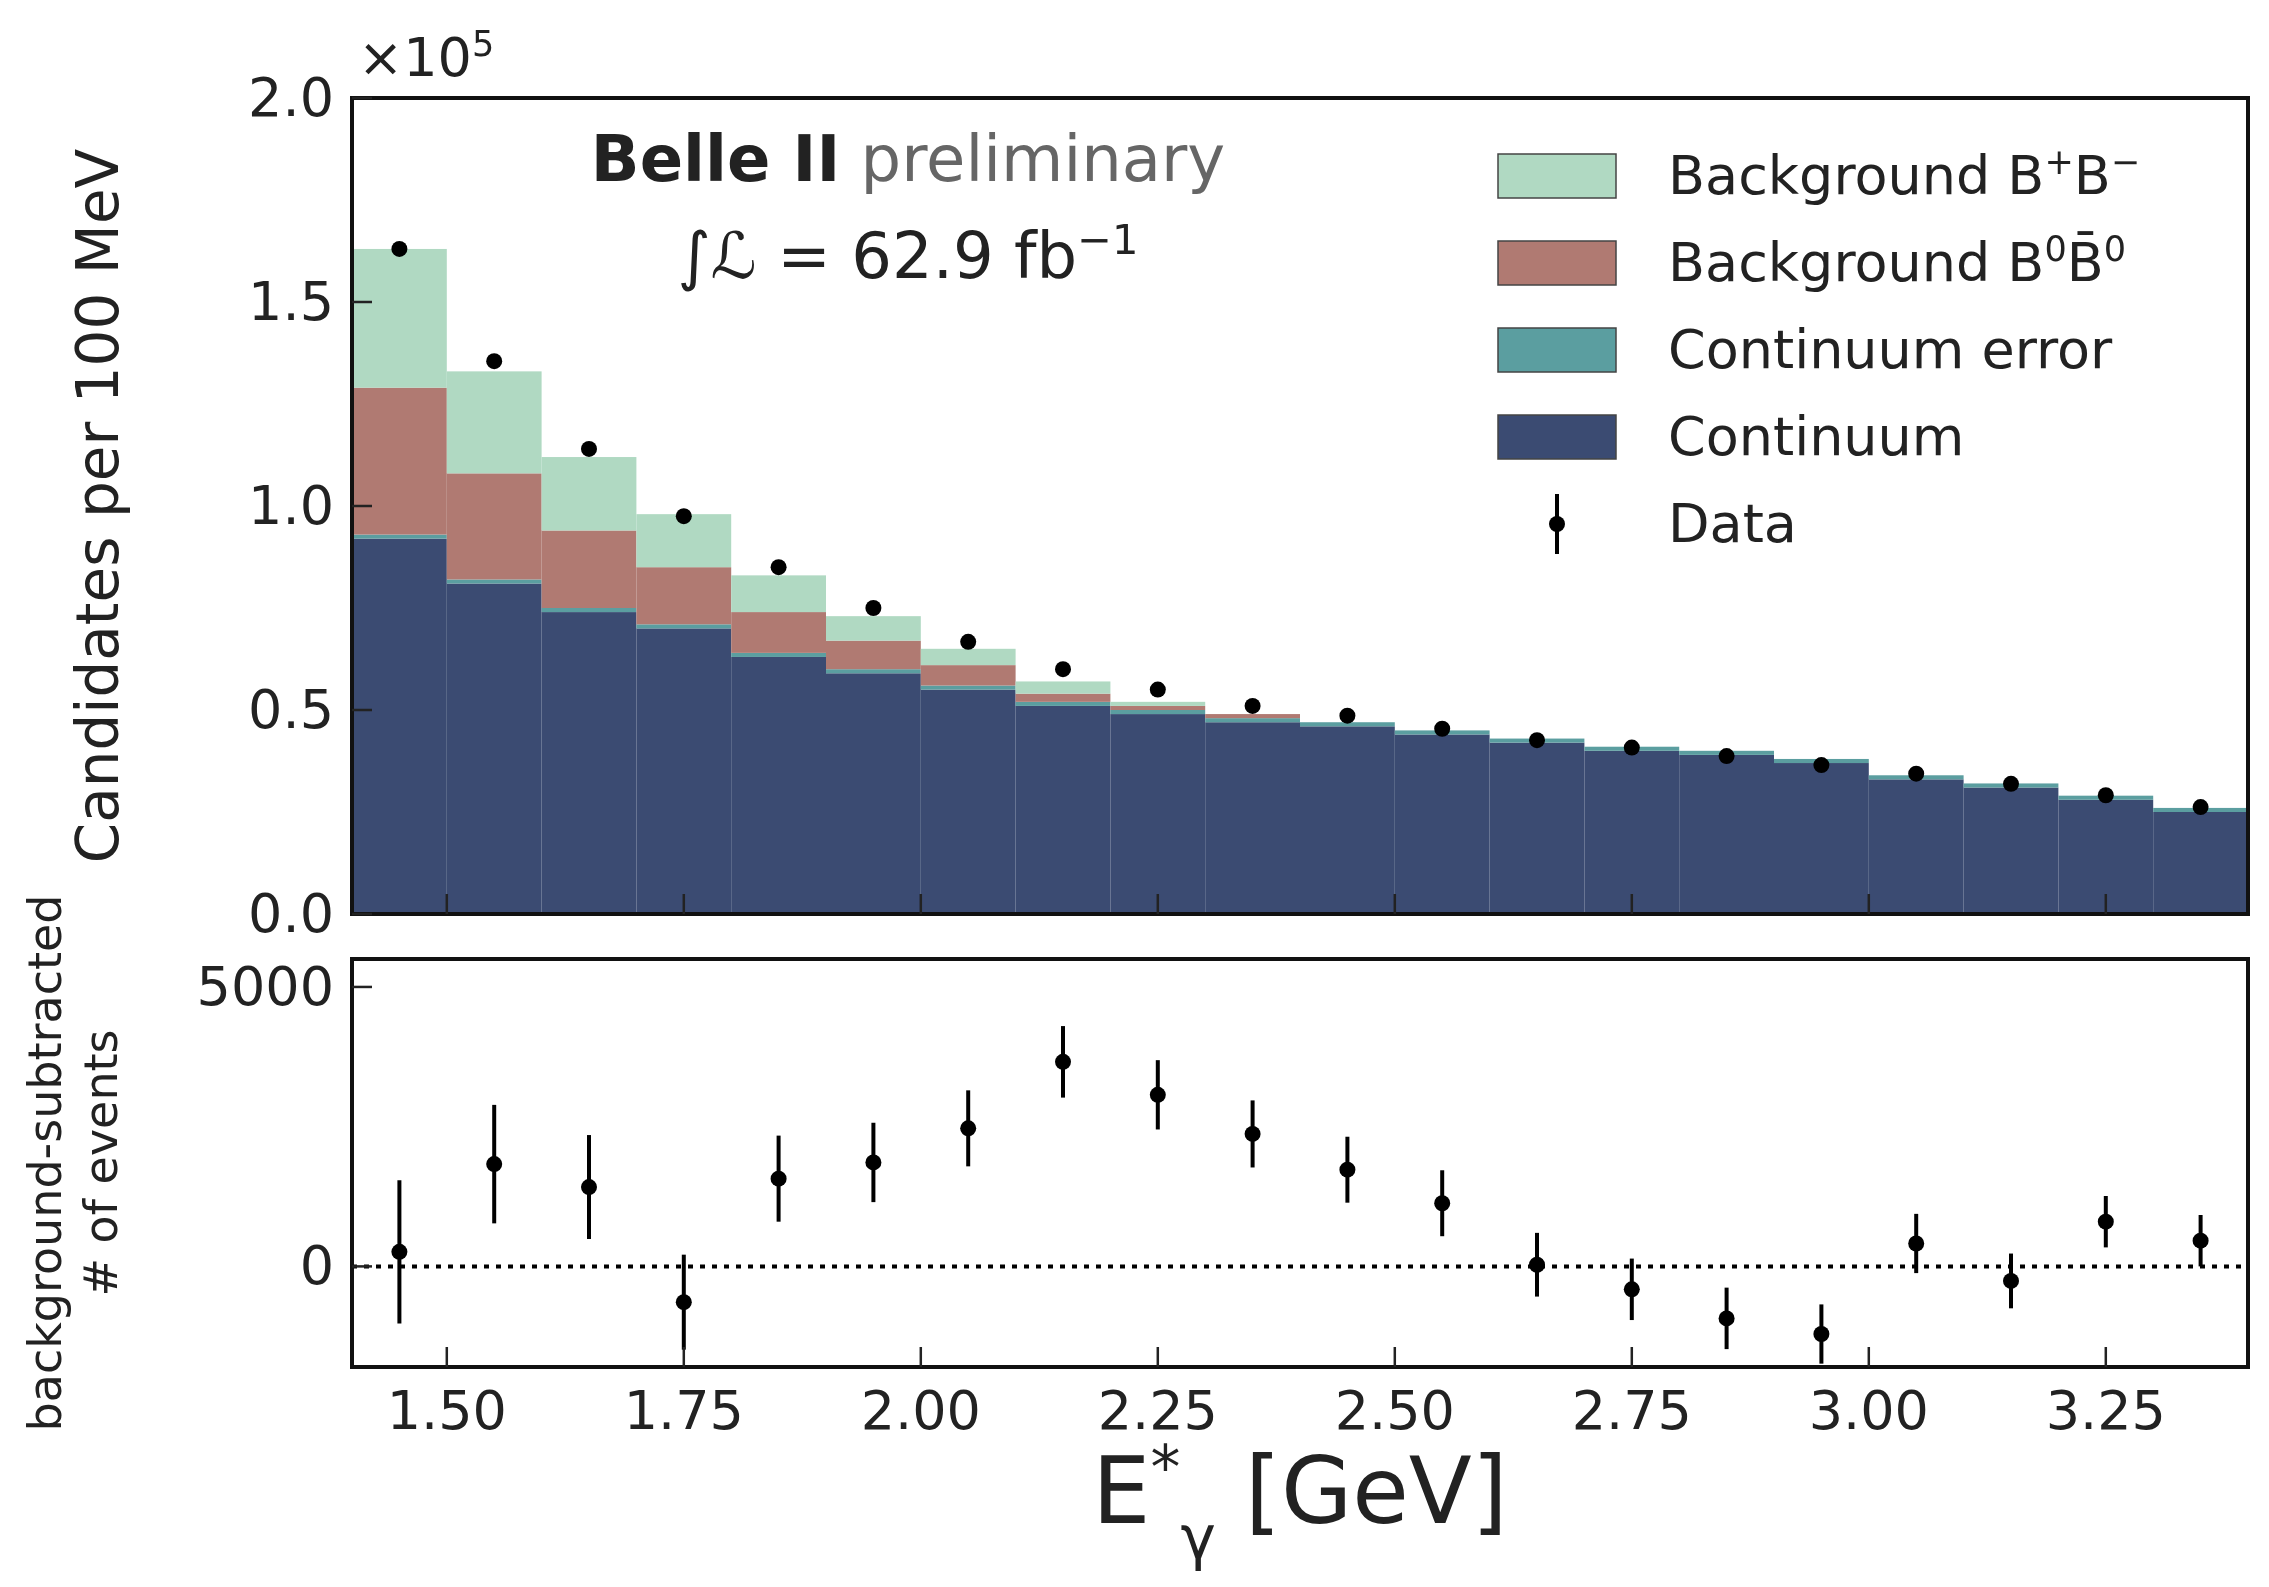 The width and height of the screenshot is (2269, 1587). What do you see at coordinates (446, 1410) in the screenshot?
I see `x-tick-label: 1.50` at bounding box center [446, 1410].